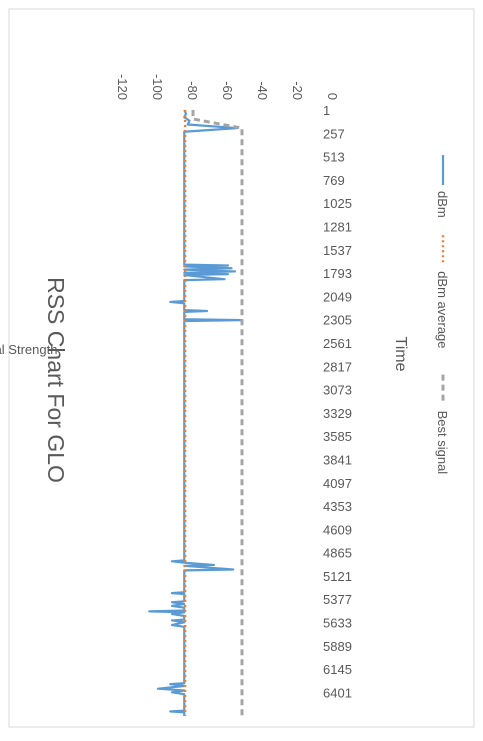 The height and width of the screenshot is (741, 483). What do you see at coordinates (337, 390) in the screenshot?
I see `x-tick-label: 3073` at bounding box center [337, 390].